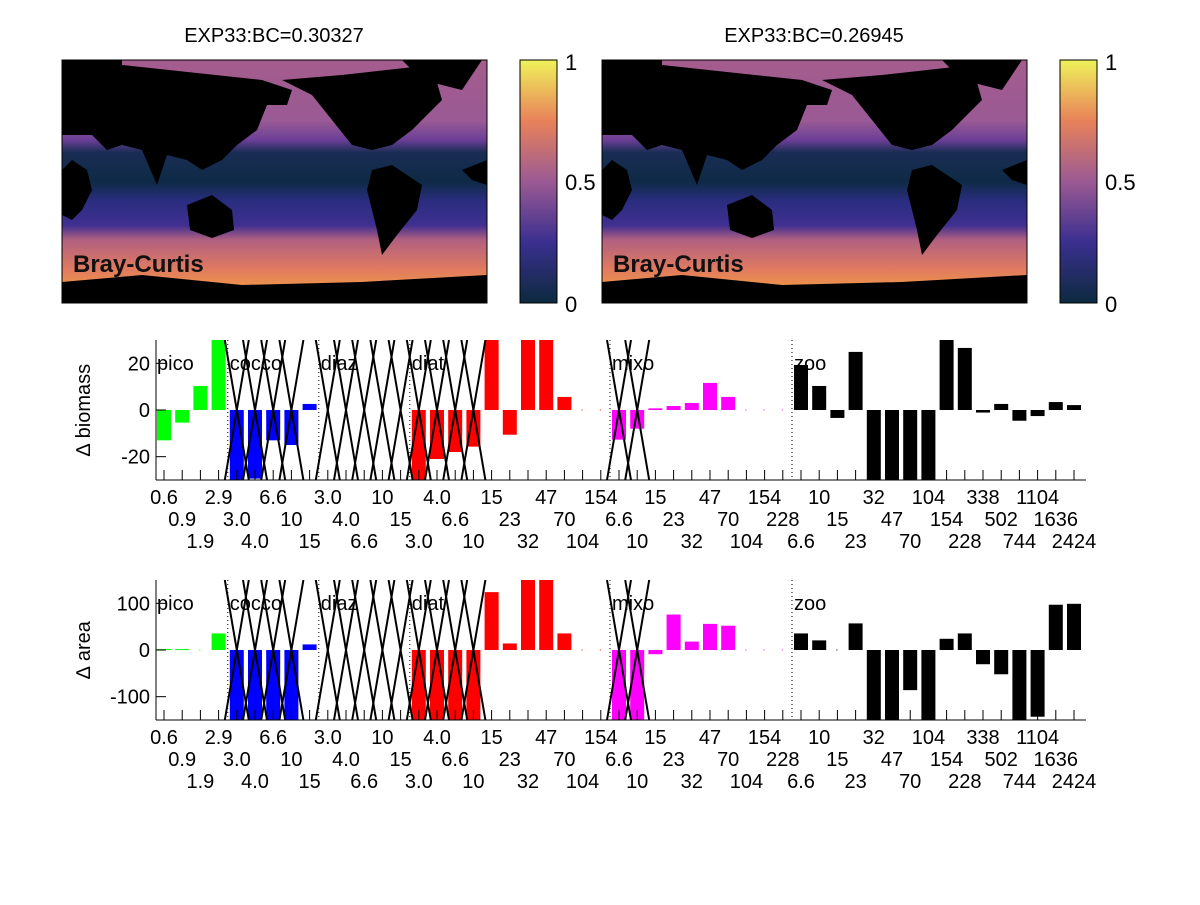  Describe the element at coordinates (133, 604) in the screenshot. I see `y-tick-label: 100` at that location.